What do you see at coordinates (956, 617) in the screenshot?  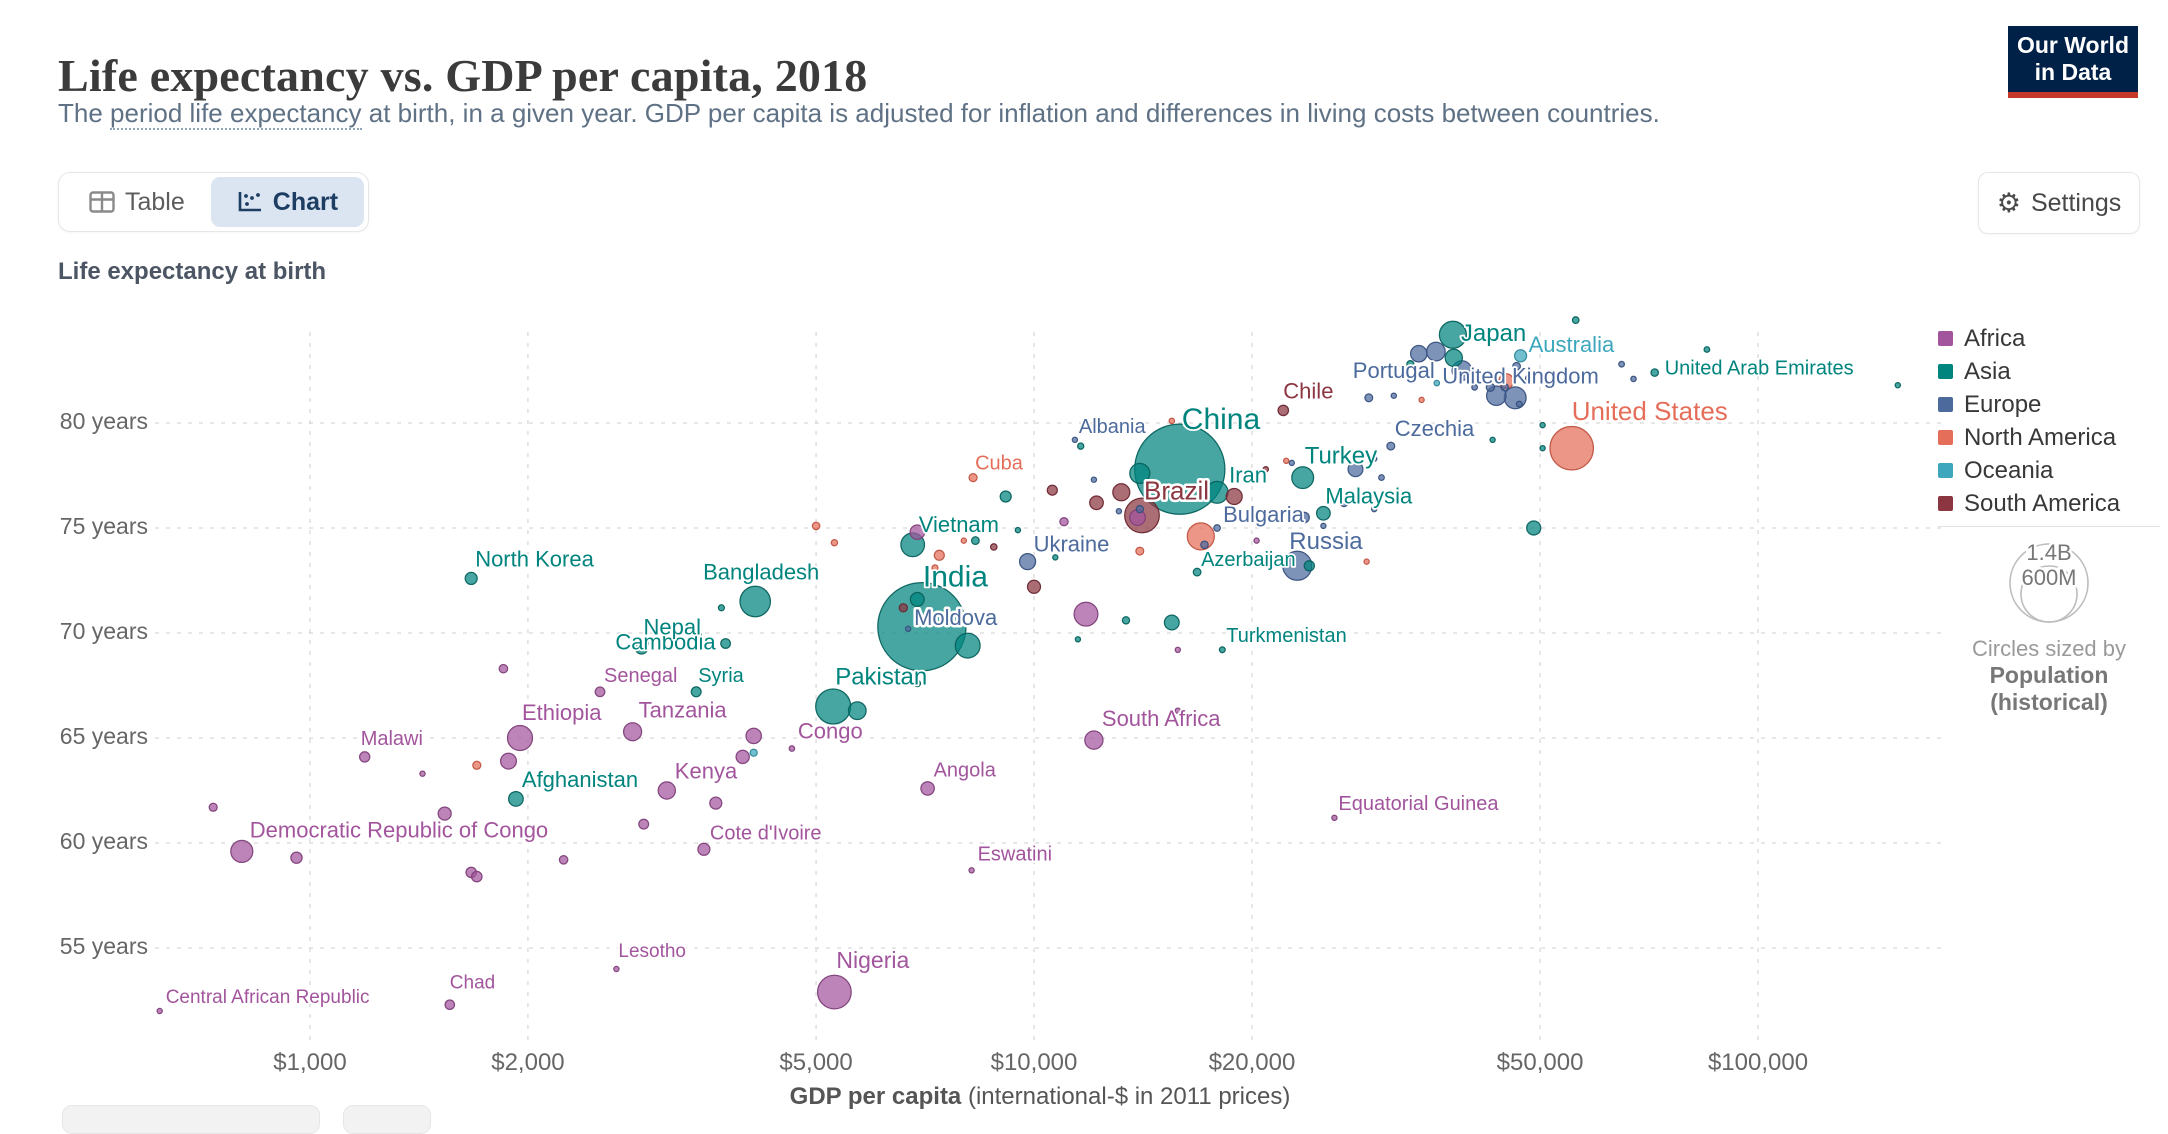 I see `country-label-moldova: Moldova` at bounding box center [956, 617].